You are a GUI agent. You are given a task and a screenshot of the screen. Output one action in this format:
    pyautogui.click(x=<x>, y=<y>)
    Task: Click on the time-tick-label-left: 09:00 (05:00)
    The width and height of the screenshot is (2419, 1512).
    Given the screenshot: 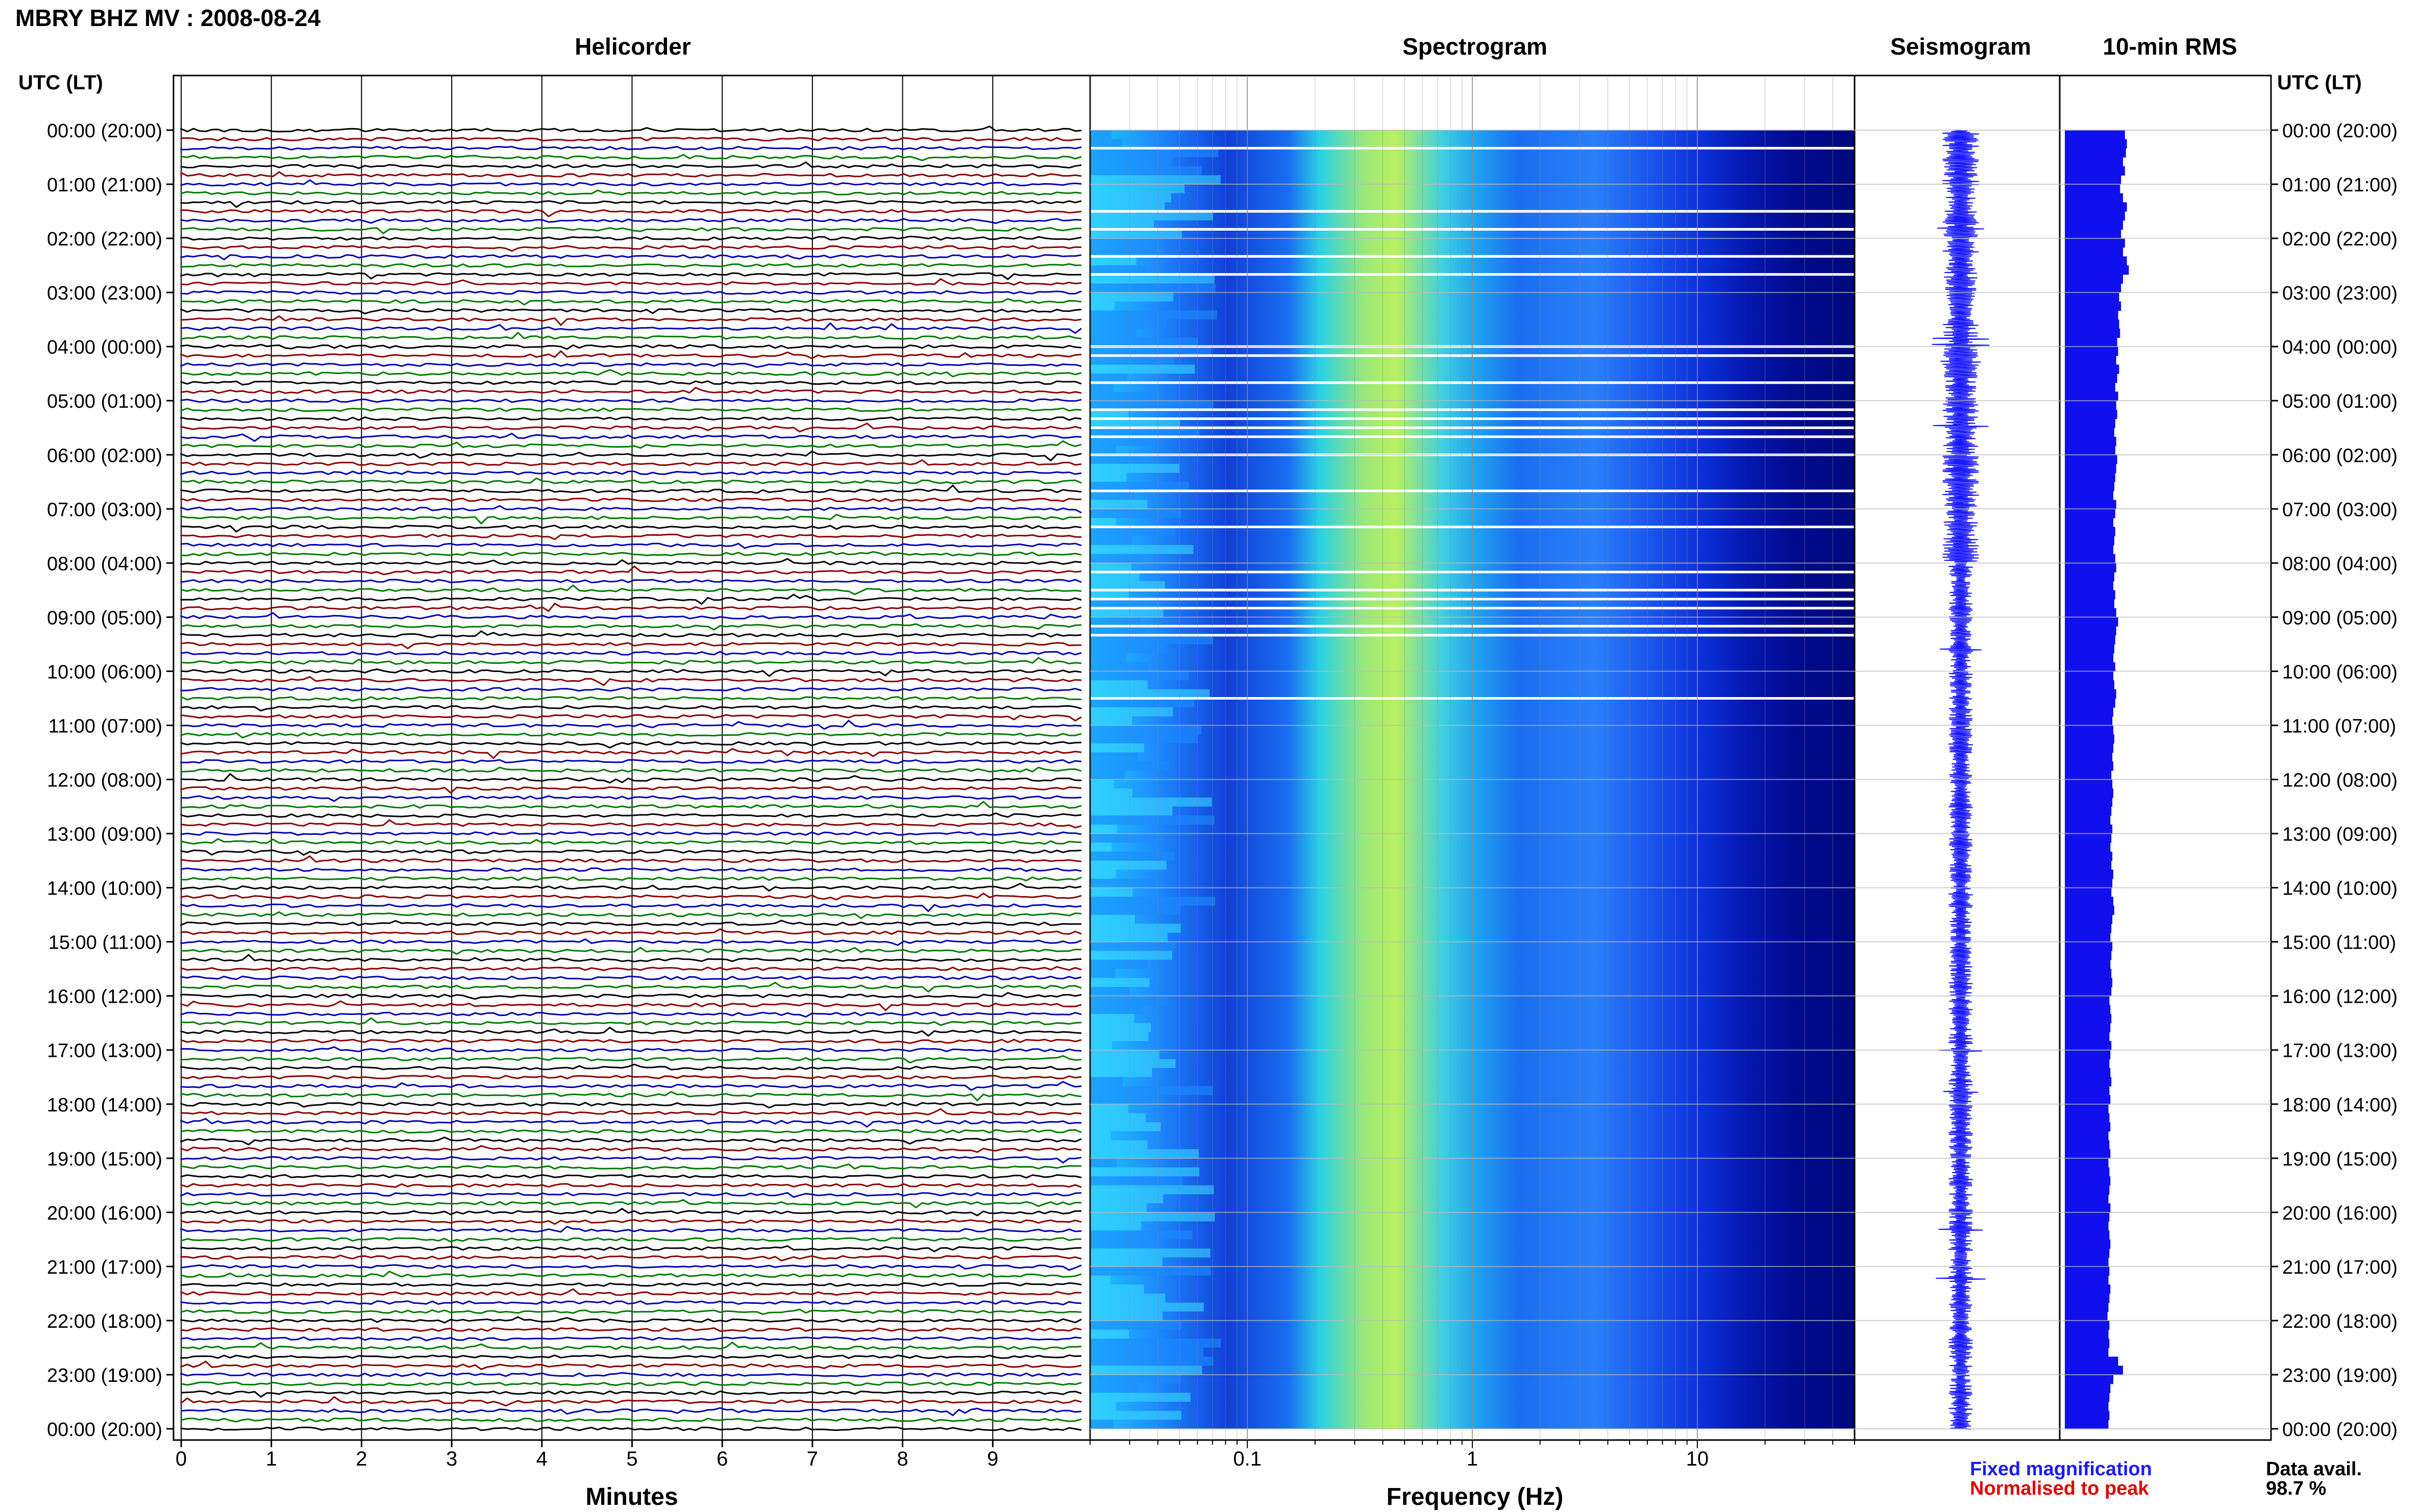 What is the action you would take?
    pyautogui.click(x=104, y=618)
    